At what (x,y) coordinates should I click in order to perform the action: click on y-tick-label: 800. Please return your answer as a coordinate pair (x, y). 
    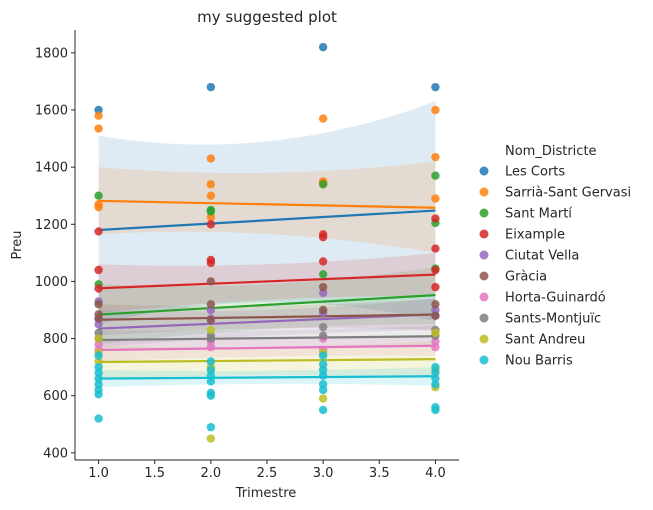
    Looking at the image, I should click on (55, 339).